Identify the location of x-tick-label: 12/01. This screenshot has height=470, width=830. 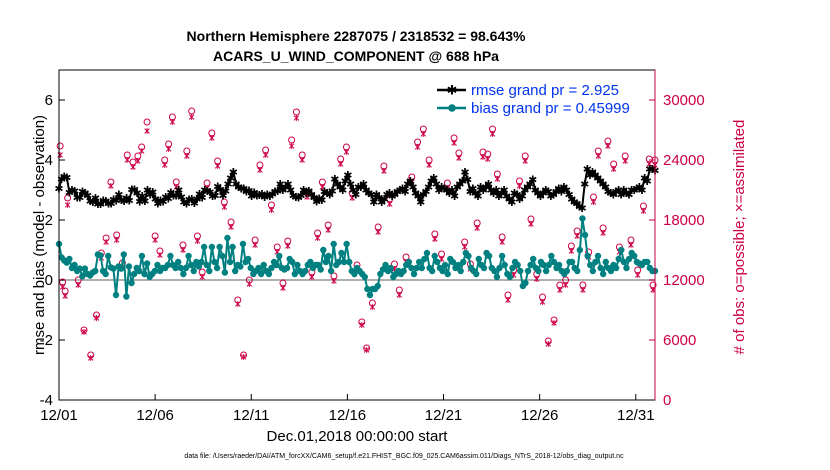
(59, 415).